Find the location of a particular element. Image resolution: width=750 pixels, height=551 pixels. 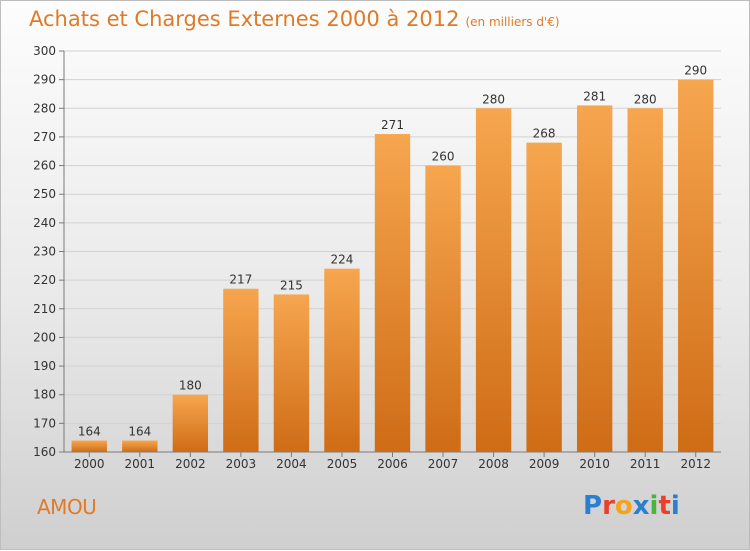

bar-value-label: 260 is located at coordinates (443, 157).